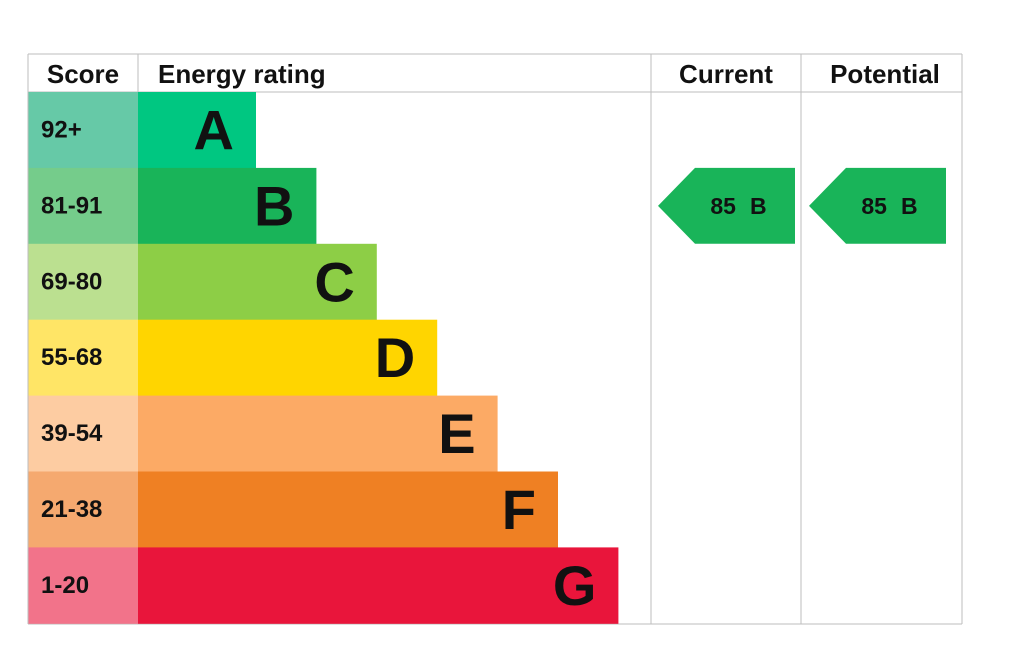 Image resolution: width=1024 pixels, height=668 pixels. I want to click on score-label: 81-91, so click(71, 205).